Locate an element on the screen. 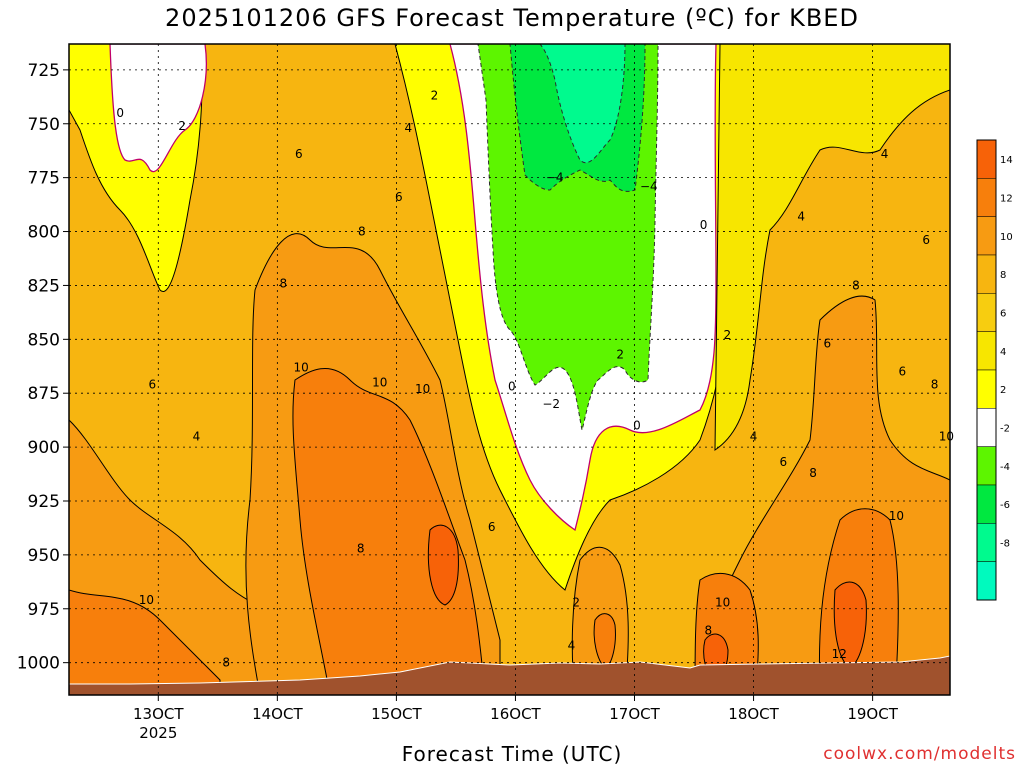 The width and height of the screenshot is (1024, 768). x-tick-year-label: 2025 is located at coordinates (158, 733).